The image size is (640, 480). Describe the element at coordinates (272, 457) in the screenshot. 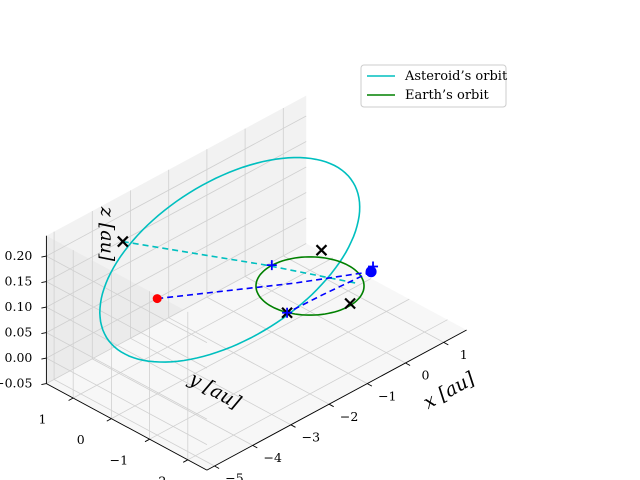

I see `x-tick-label: −4` at that location.